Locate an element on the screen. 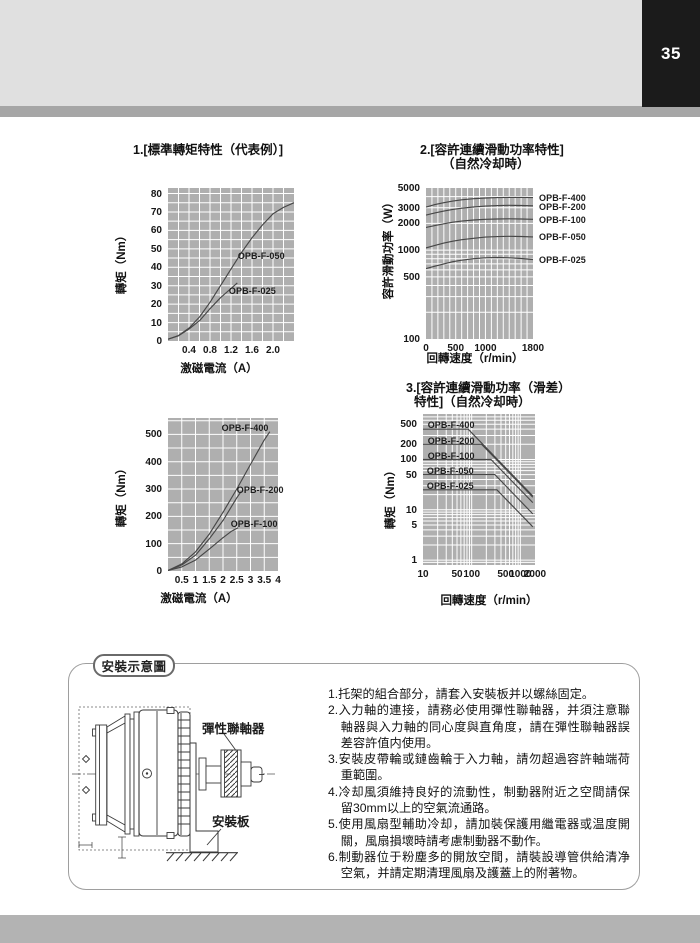 This screenshot has height=943, width=700. coupling-label: 彈性聯軸器 is located at coordinates (233, 729).